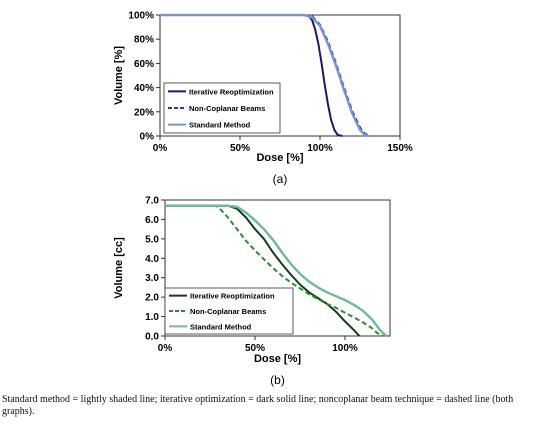  What do you see at coordinates (144, 88) in the screenshot?
I see `y-tick-label: 40%` at bounding box center [144, 88].